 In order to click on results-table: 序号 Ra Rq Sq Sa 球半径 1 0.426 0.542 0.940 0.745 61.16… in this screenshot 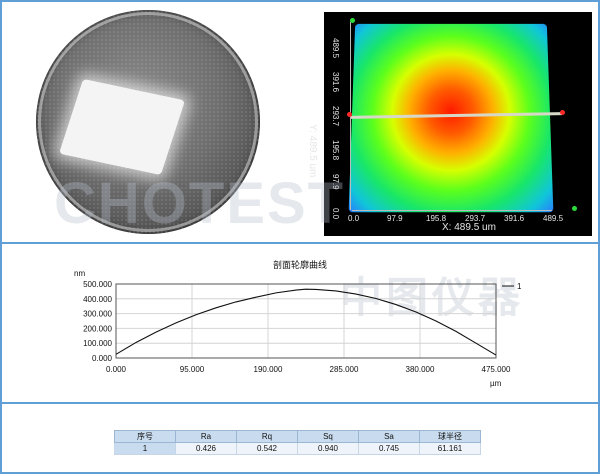, I will do `click(297, 442)`.